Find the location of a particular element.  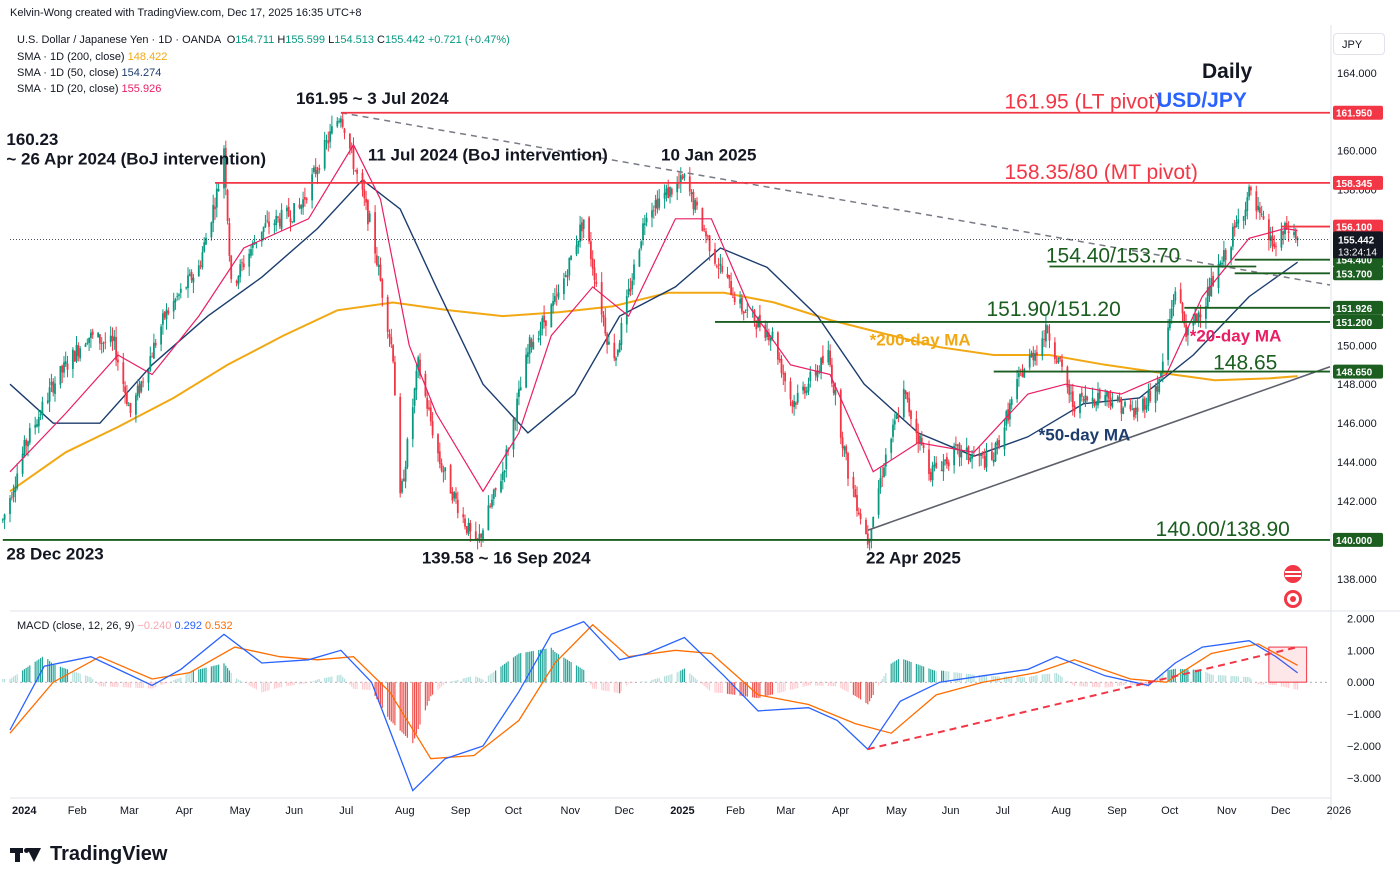

sma200-value: 148.422 is located at coordinates (147, 57).